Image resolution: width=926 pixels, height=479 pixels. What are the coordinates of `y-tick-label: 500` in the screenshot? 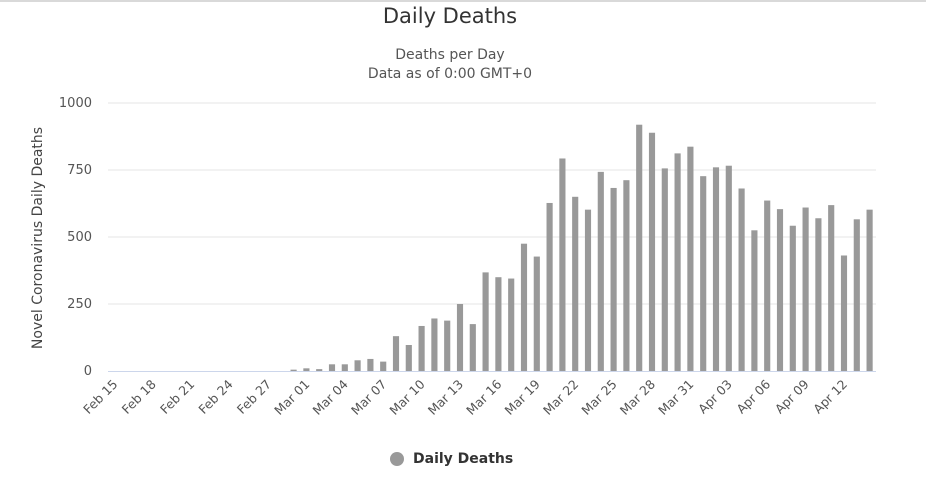 It's located at (79, 237).